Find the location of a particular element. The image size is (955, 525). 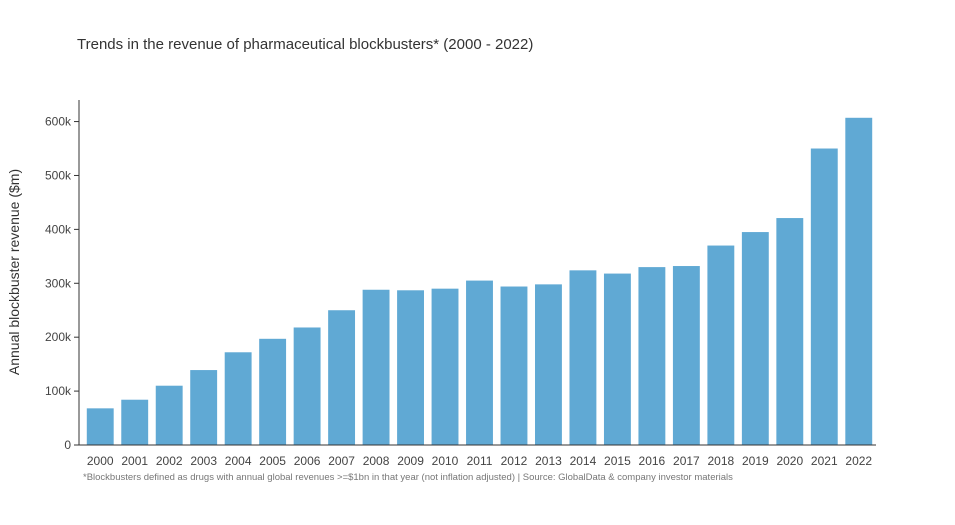

bar-2008 is located at coordinates (376, 367).